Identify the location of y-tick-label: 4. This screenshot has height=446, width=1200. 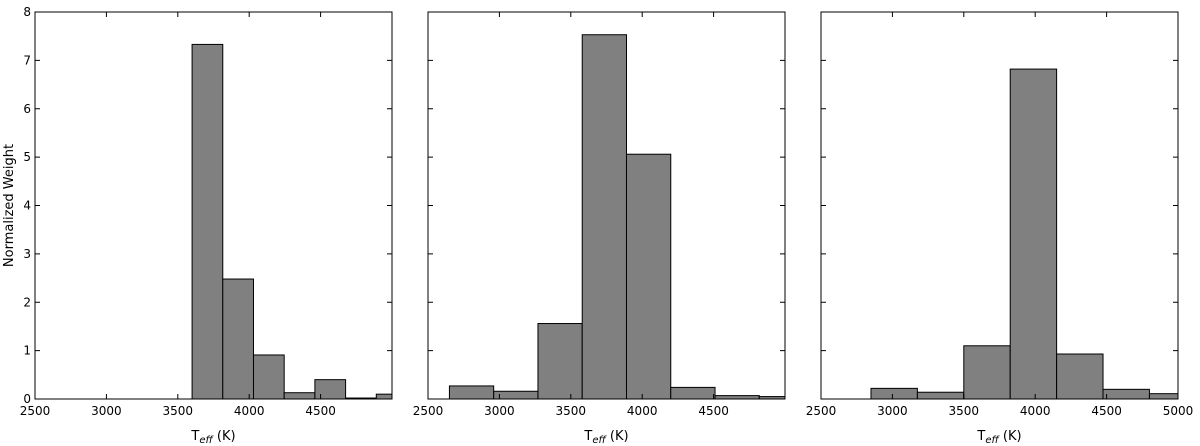
(27, 206).